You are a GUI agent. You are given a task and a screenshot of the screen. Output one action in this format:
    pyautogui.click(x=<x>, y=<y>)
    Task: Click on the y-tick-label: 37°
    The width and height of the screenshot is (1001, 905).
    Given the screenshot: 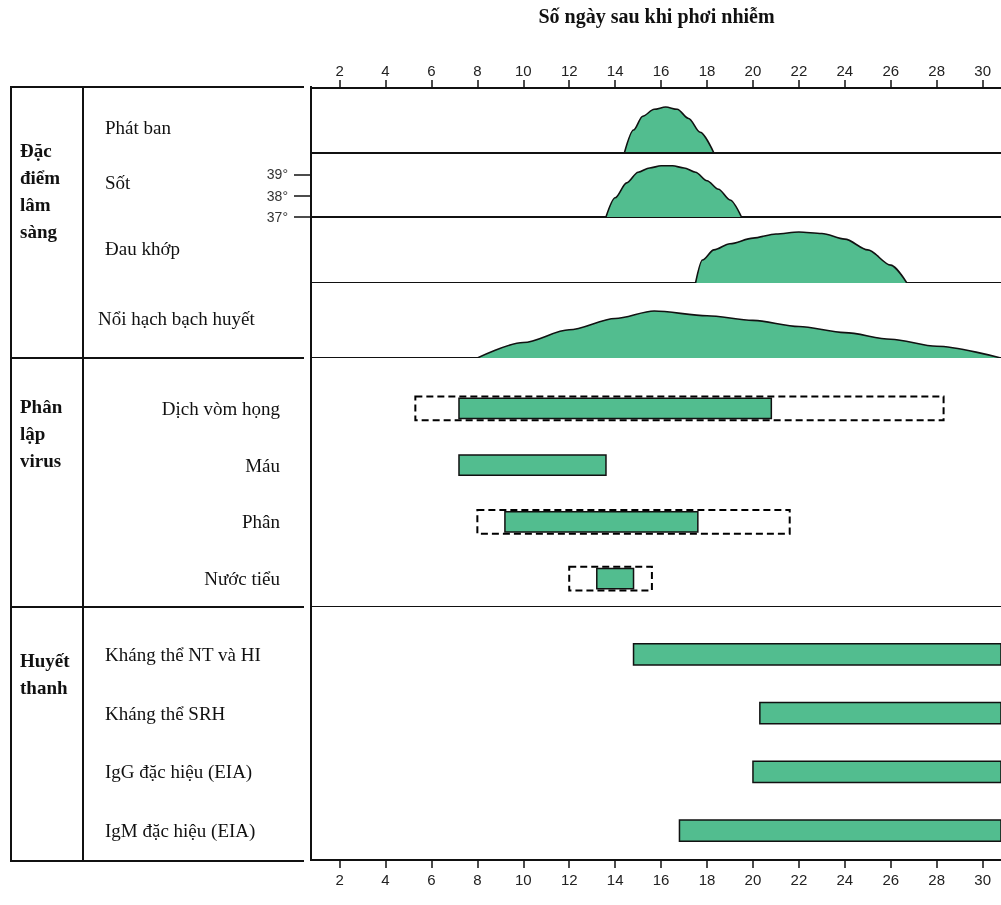 What is the action you would take?
    pyautogui.click(x=277, y=217)
    